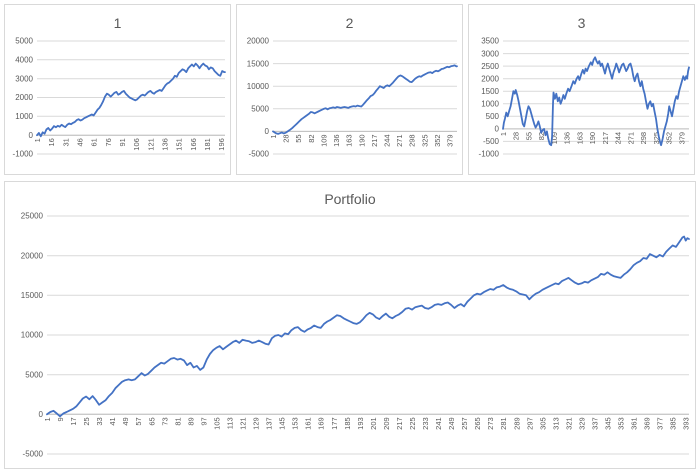  What do you see at coordinates (311, 138) in the screenshot?
I see `x-axis-tick-label: 82` at bounding box center [311, 138].